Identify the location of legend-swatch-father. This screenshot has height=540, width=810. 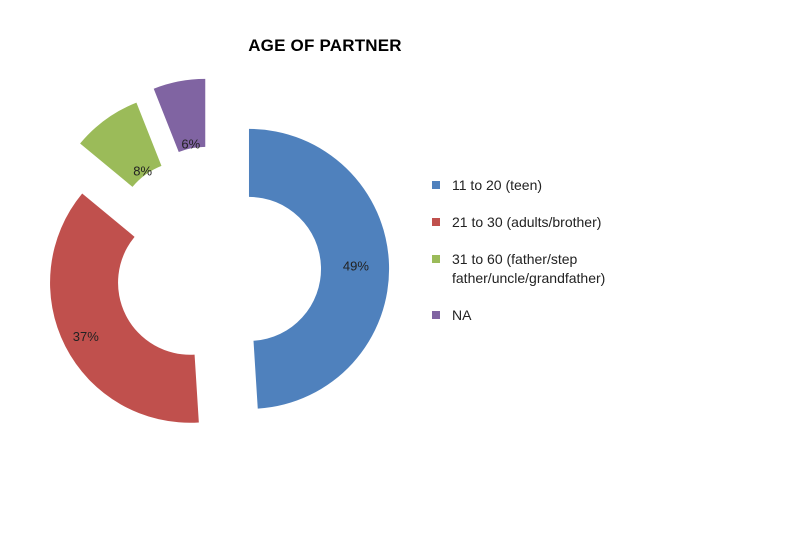
(436, 259).